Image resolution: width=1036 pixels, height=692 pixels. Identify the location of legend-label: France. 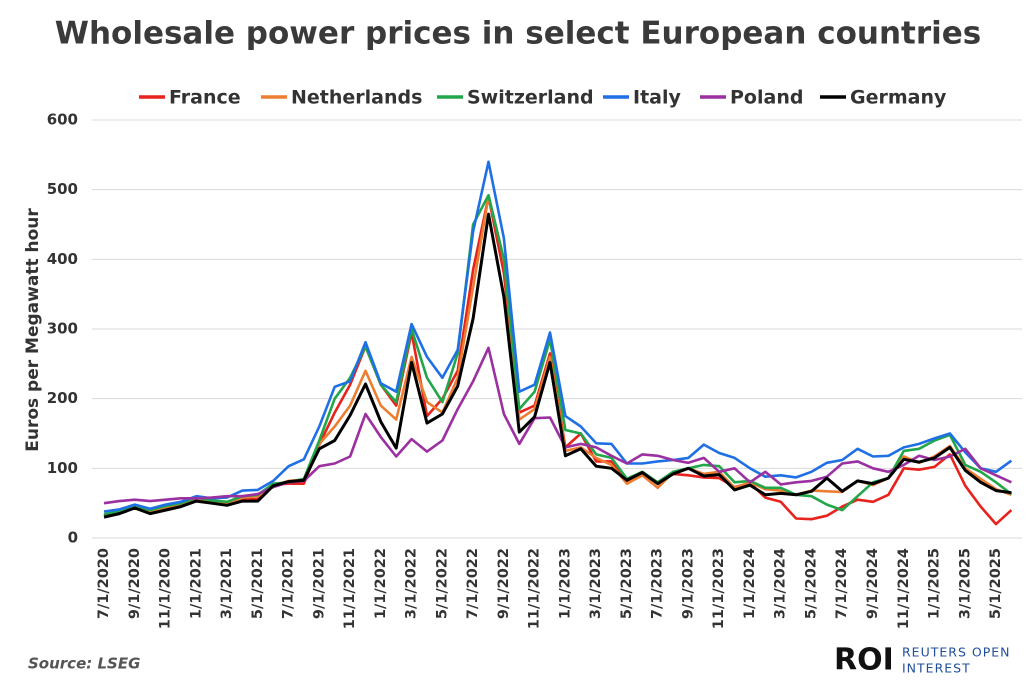
(205, 98).